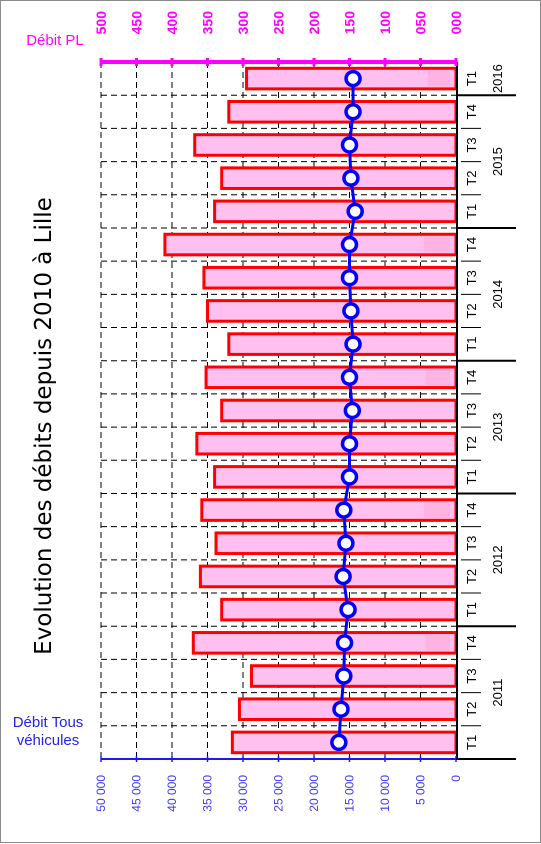 This screenshot has height=844, width=541. What do you see at coordinates (497, 78) in the screenshot?
I see `year-label: 2016` at bounding box center [497, 78].